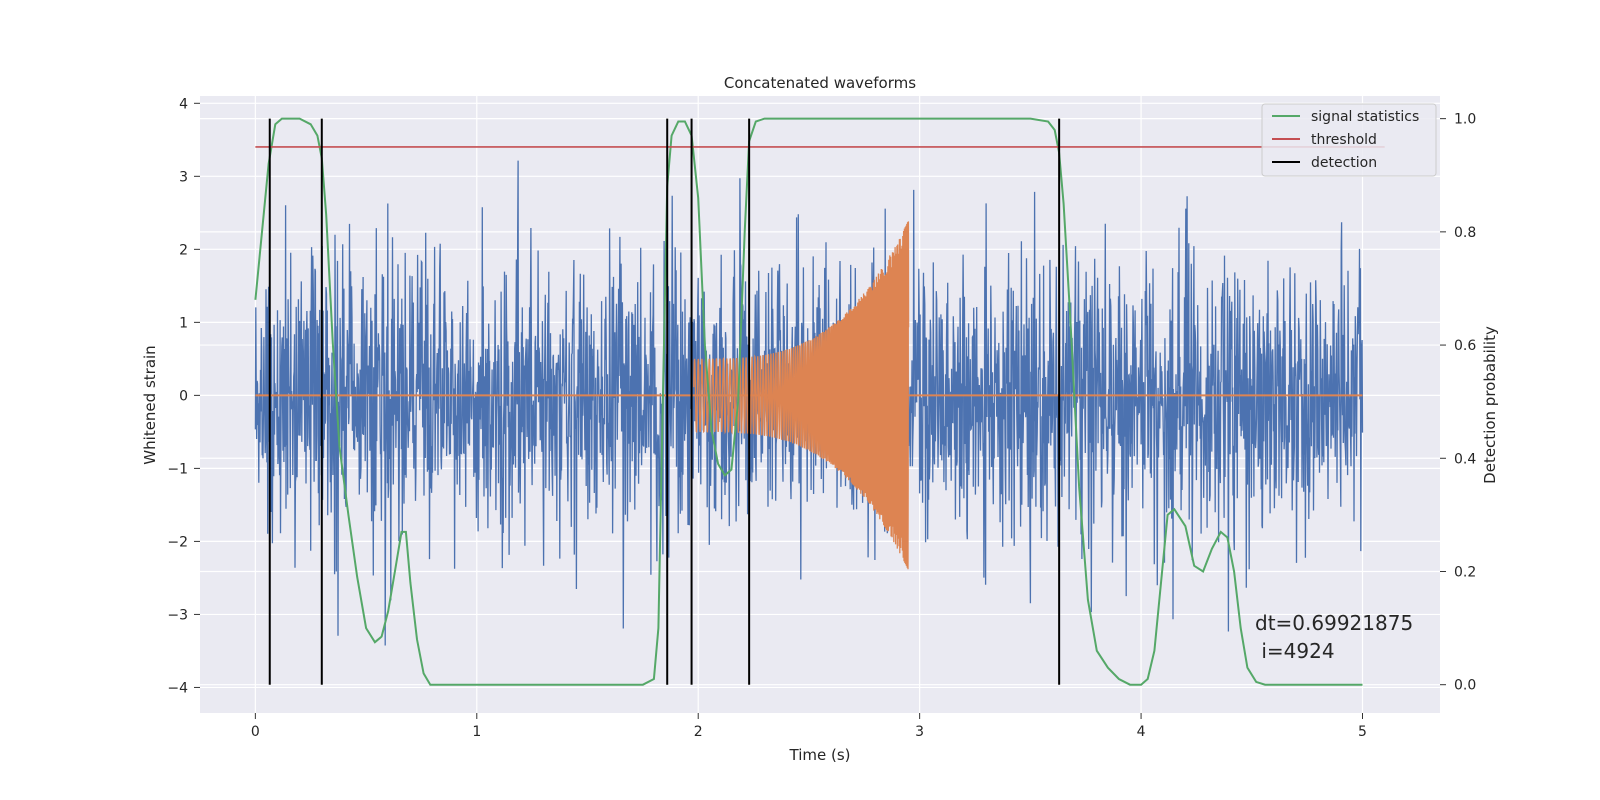 The width and height of the screenshot is (1600, 800). I want to click on legend-label-detection: detection, so click(1344, 163).